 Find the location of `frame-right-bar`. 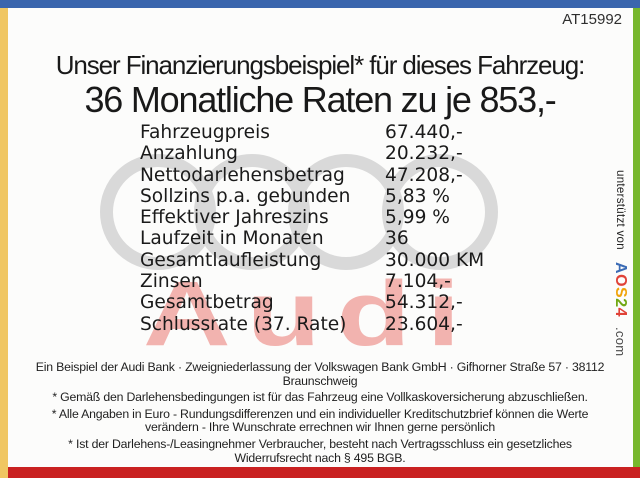

frame-right-bar is located at coordinates (636, 237).